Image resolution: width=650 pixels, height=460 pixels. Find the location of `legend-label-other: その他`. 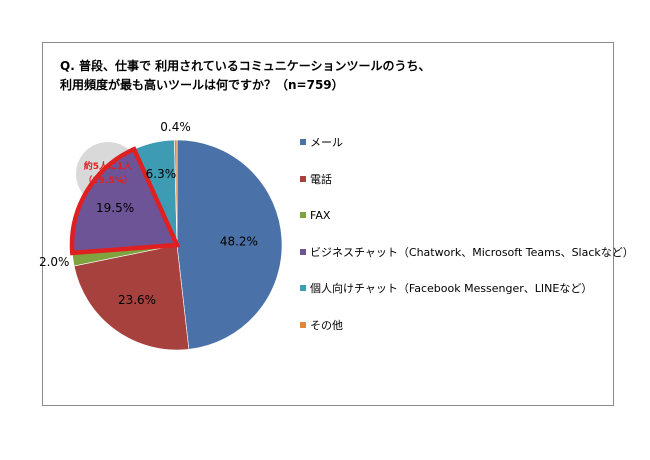

legend-label-other: その他 is located at coordinates (326, 325).